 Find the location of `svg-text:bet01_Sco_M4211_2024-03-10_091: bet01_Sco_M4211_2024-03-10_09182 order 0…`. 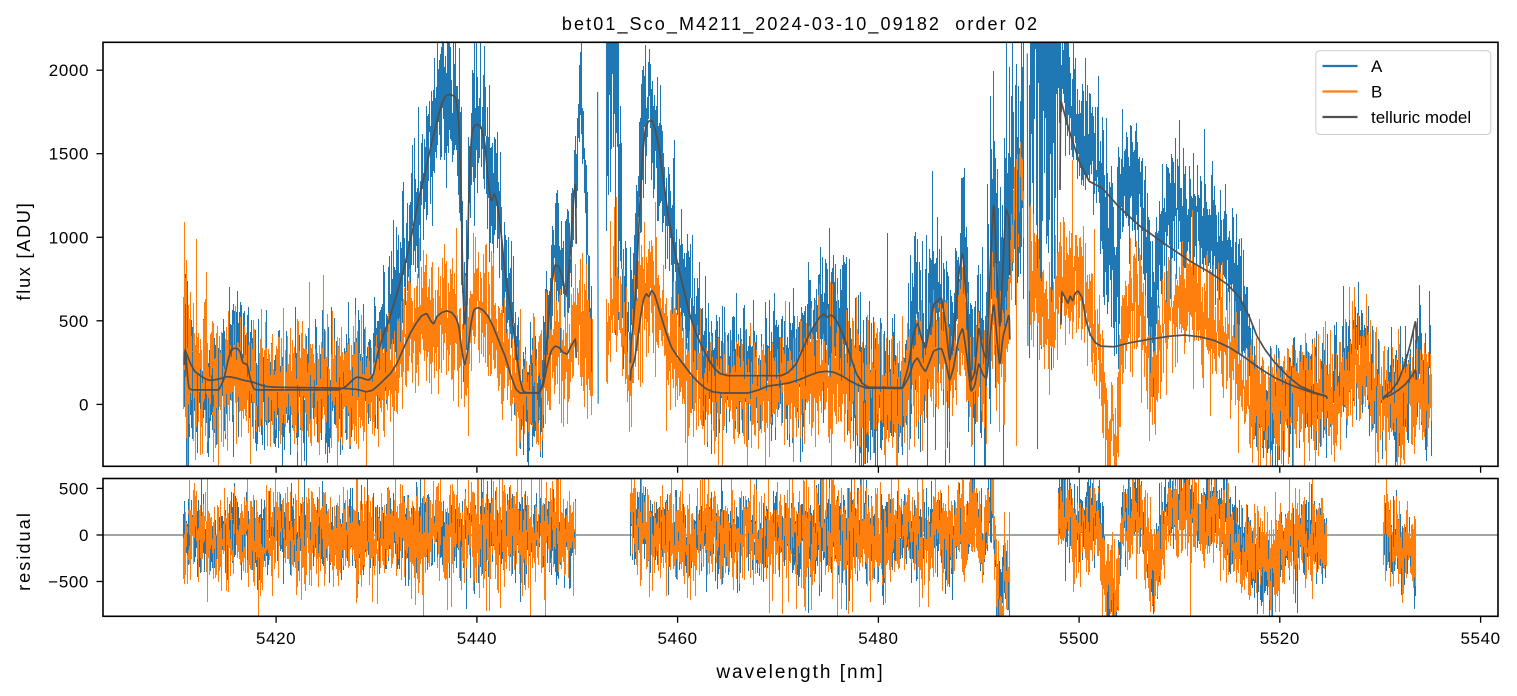

svg-text:bet01_Sco_M4211_2024-03-10_091: bet01_Sco_M4211_2024-03-10_09182 order 0… is located at coordinates (800, 24).